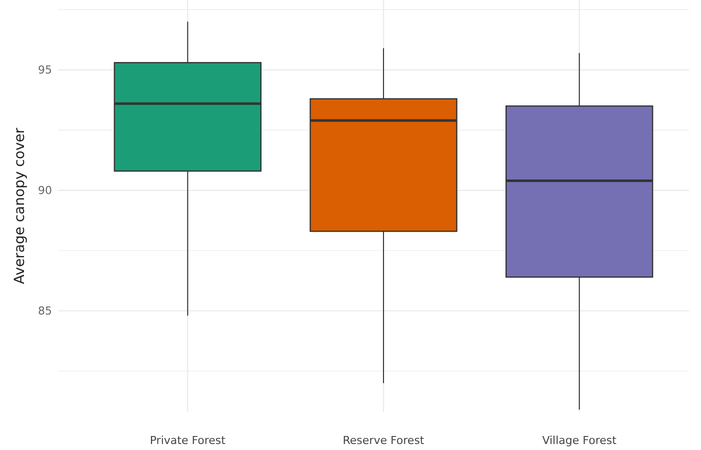  Describe the element at coordinates (45, 311) in the screenshot. I see `y-tick-label: 85` at that location.